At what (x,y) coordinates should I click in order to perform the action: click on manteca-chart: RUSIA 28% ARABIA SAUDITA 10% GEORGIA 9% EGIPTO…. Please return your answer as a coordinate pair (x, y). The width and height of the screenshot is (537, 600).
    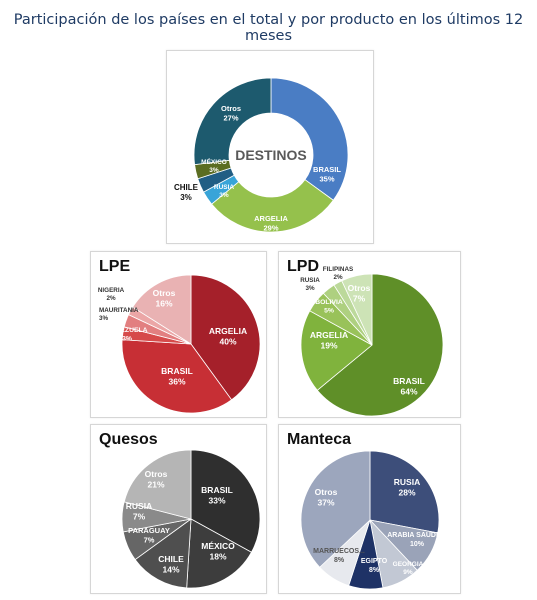
    Looking at the image, I should click on (373, 520).